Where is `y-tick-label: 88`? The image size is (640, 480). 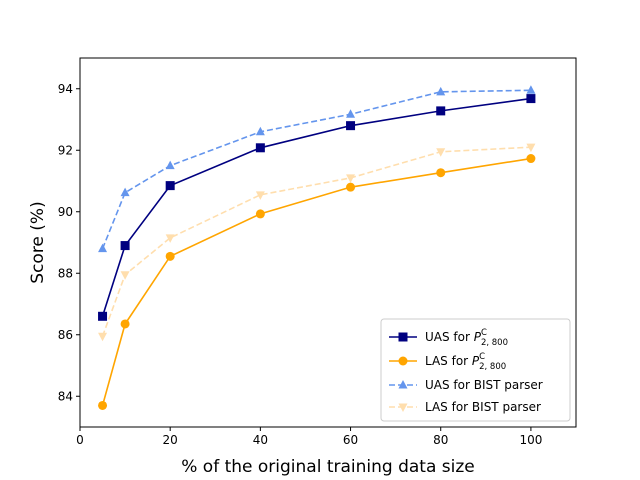
y-tick-label: 88 is located at coordinates (65, 273).